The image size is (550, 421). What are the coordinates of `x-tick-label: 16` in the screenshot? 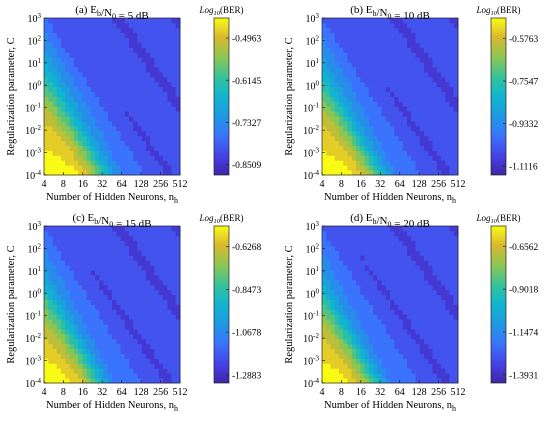 It's located at (361, 184).